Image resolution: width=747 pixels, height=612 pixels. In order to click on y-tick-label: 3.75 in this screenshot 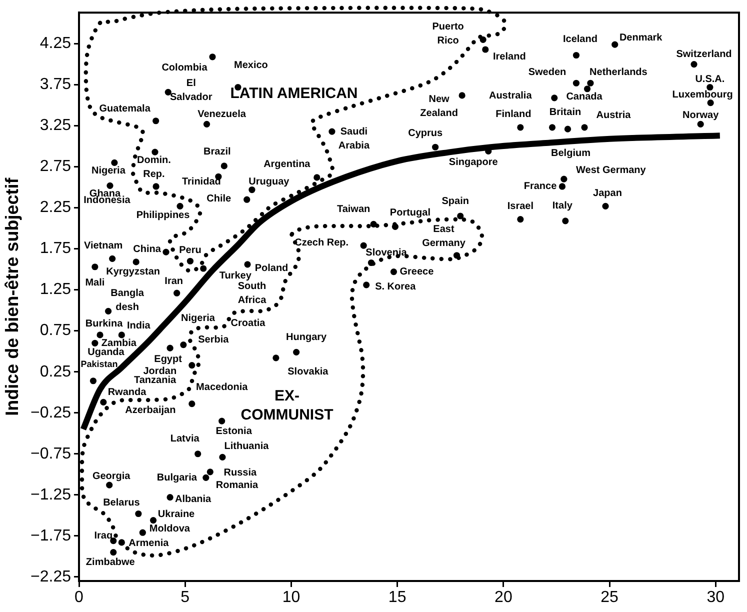, I will do `click(56, 85)`.